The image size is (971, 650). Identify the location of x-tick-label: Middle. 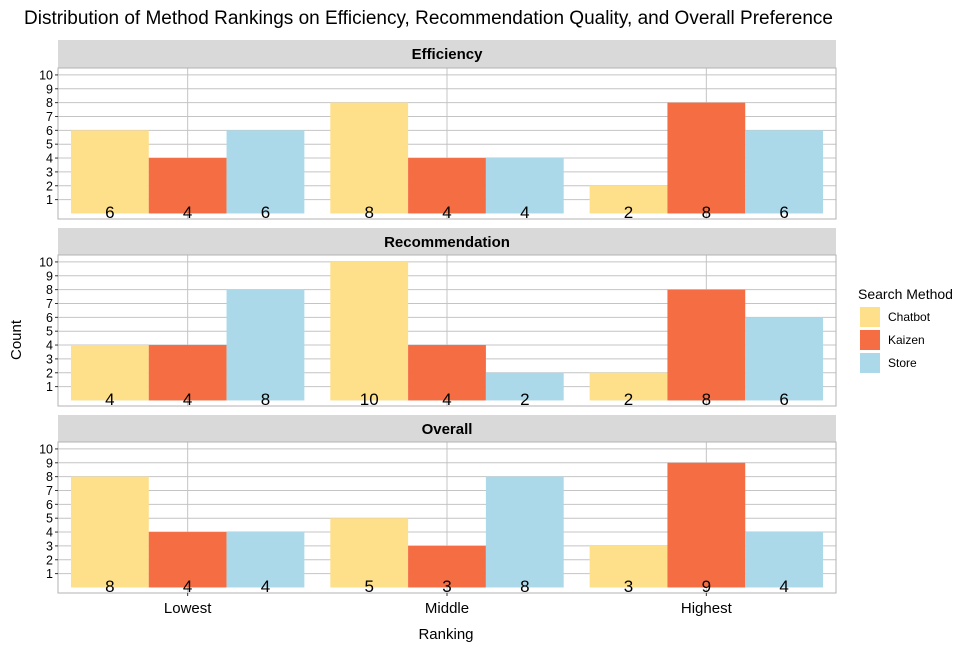
(447, 608).